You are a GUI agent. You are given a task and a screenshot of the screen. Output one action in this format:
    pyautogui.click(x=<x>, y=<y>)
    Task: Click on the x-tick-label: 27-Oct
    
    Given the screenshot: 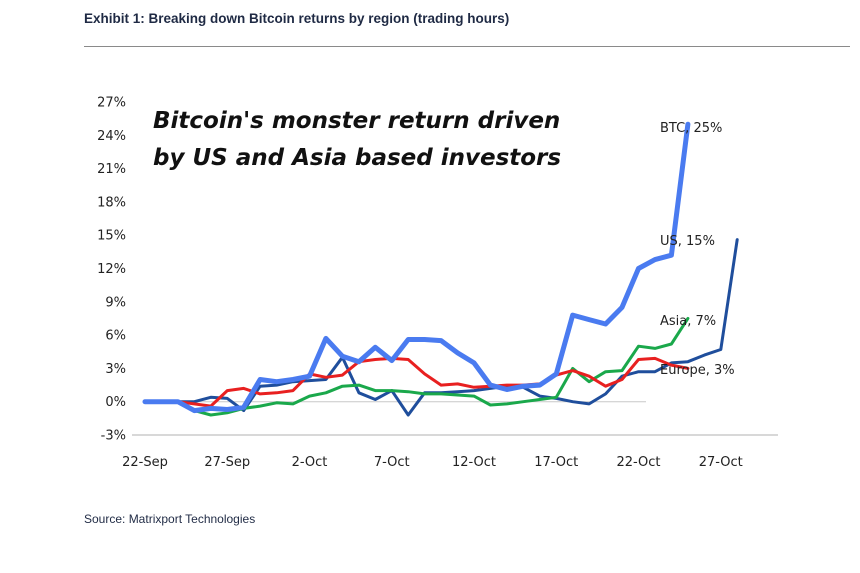 What is the action you would take?
    pyautogui.click(x=721, y=462)
    